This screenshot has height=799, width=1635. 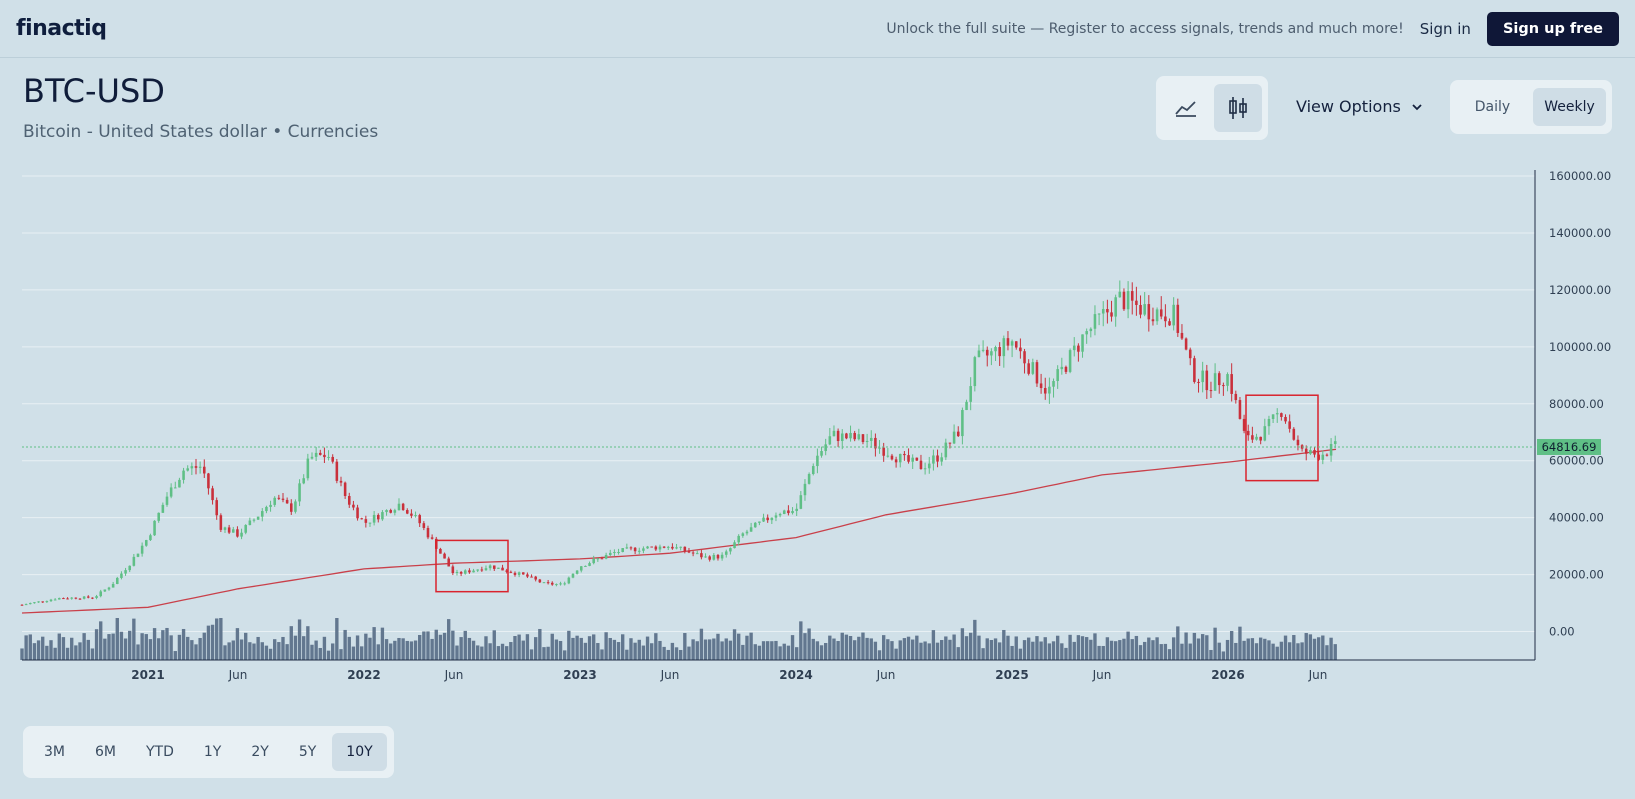 What do you see at coordinates (1186, 108) in the screenshot?
I see `area-chart-button` at bounding box center [1186, 108].